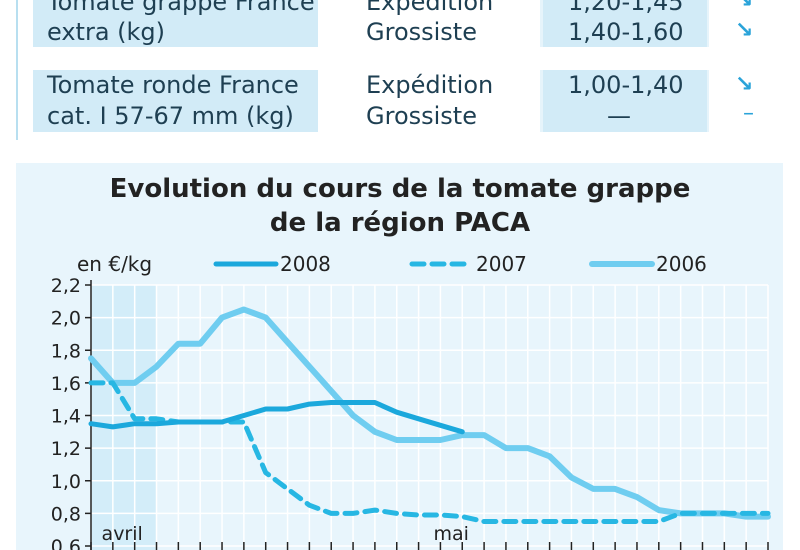 This screenshot has width=800, height=550. Describe the element at coordinates (400, 189) in the screenshot. I see `chart-title-line-1: Evolution du cours de la tomate grappe` at that location.